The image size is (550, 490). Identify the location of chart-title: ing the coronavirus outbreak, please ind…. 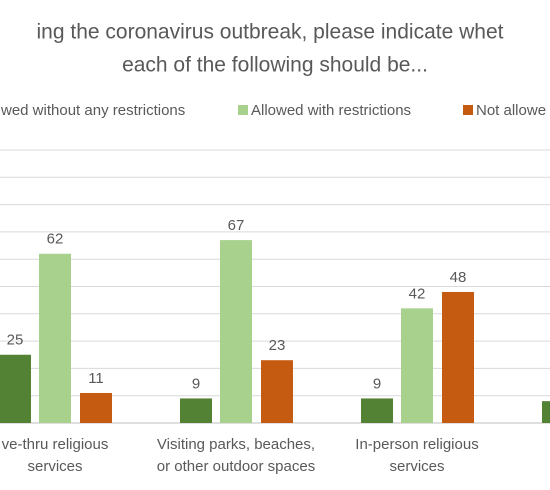
(270, 32).